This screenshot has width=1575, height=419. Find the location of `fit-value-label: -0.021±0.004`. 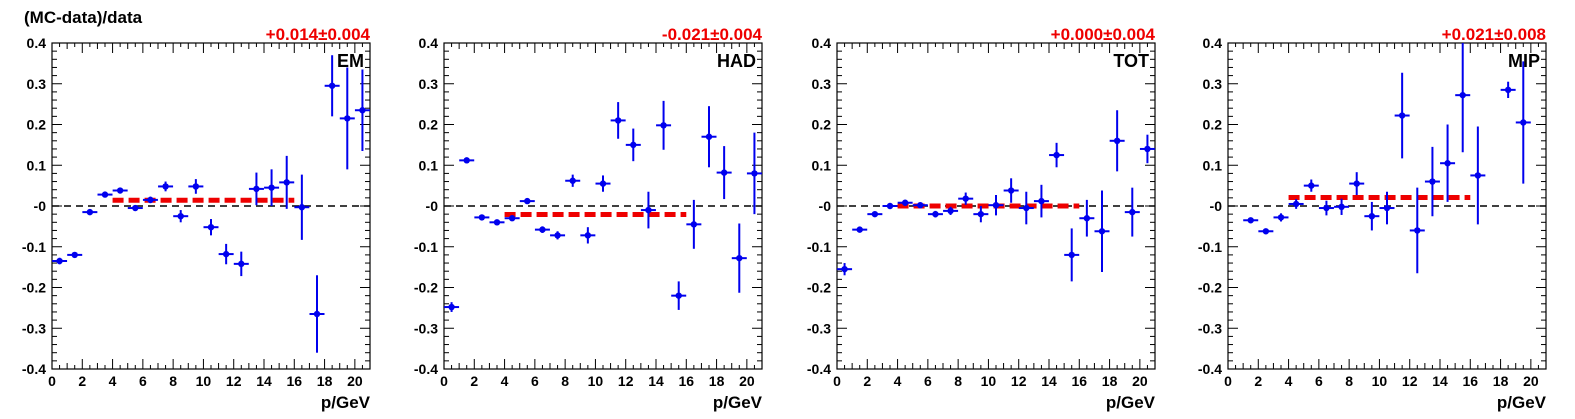

fit-value-label: -0.021±0.004 is located at coordinates (712, 34).